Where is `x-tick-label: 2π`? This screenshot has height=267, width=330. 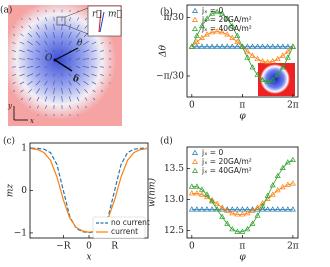
x-tick-label: 2π is located at coordinates (293, 106).